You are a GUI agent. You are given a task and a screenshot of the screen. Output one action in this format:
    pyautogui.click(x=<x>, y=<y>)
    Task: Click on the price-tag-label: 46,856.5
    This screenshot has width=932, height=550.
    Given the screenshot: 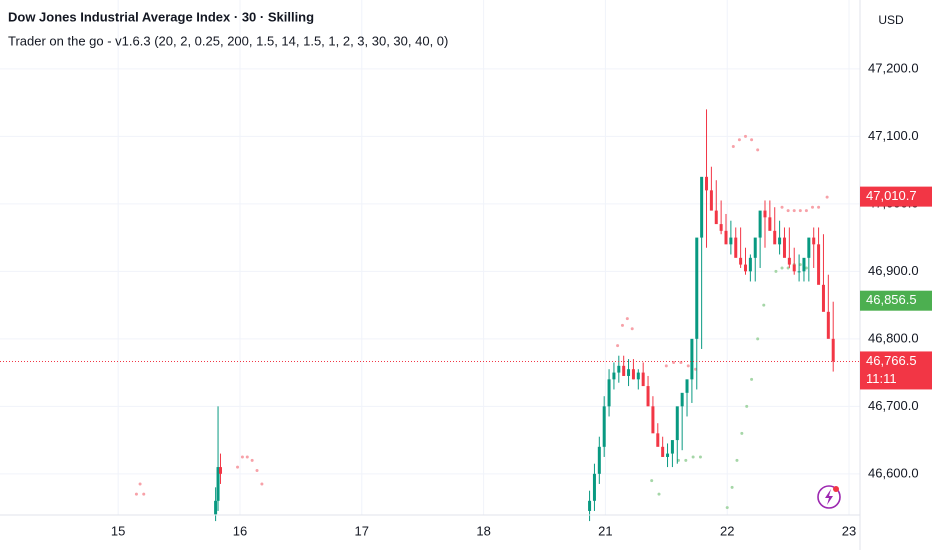 What is the action you would take?
    pyautogui.click(x=891, y=299)
    